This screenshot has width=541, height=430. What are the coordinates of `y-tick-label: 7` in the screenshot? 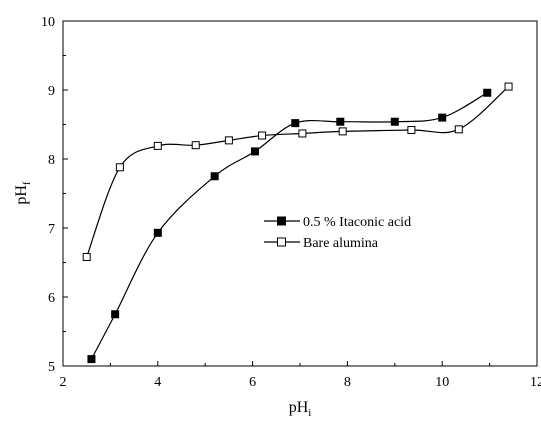 It's located at (51, 229).